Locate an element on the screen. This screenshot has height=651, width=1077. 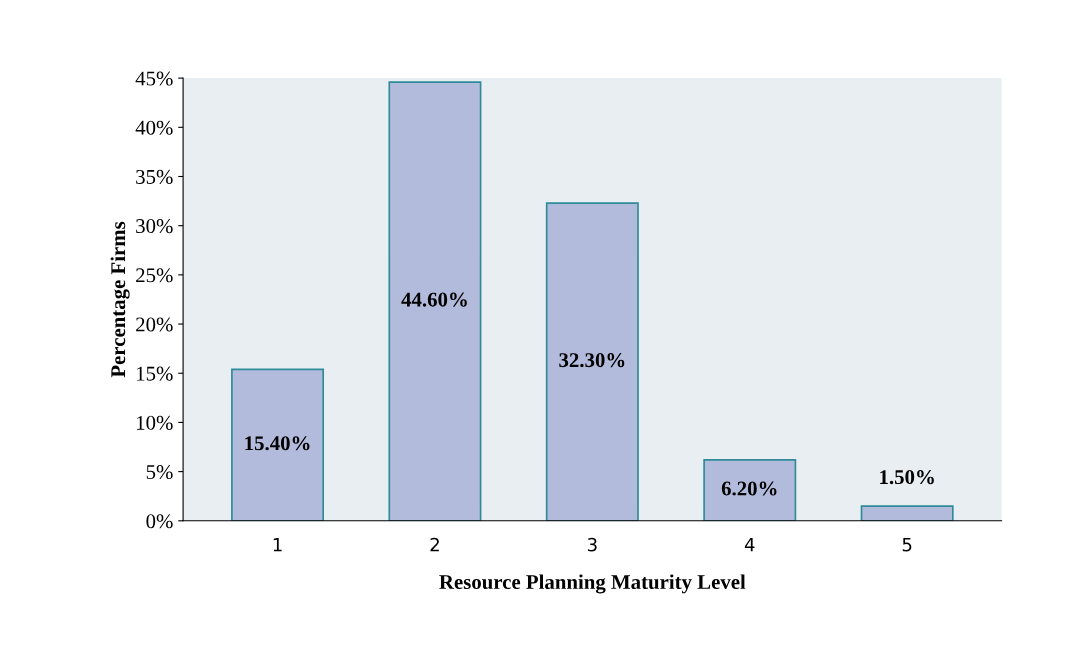
y-tick-label: 35% is located at coordinates (154, 176).